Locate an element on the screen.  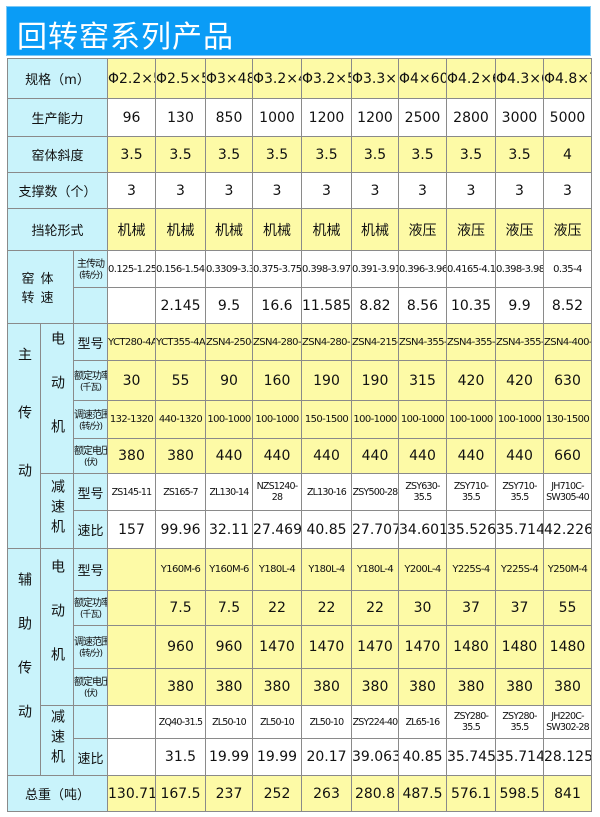
cell-capacity: 5000 is located at coordinates (567, 117).